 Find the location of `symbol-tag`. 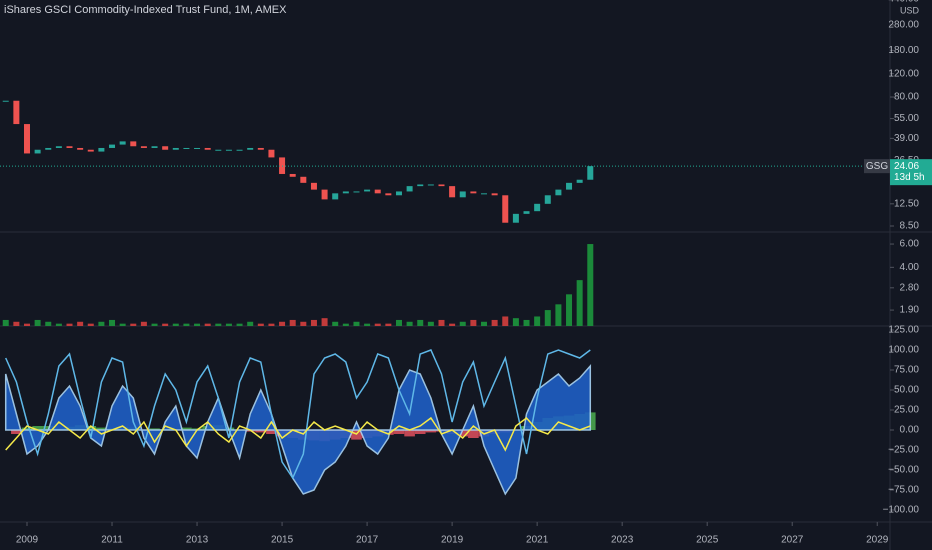

symbol-tag is located at coordinates (877, 166).